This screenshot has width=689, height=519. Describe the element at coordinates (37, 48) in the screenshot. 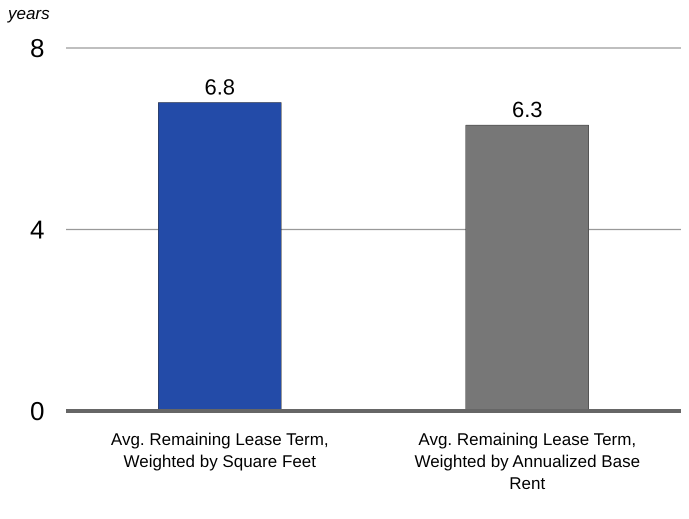

I see `y-tick-label: 8` at that location.